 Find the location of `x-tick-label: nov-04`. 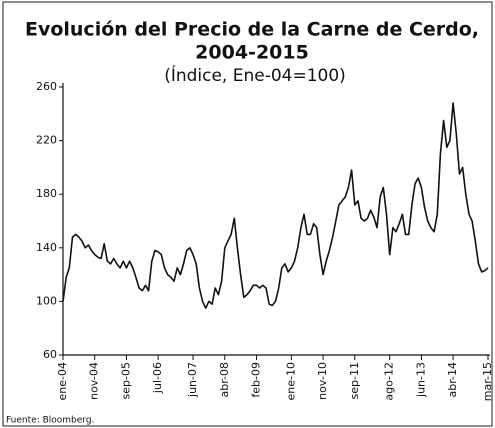

x-tick-label: nov-04 is located at coordinates (94, 381).